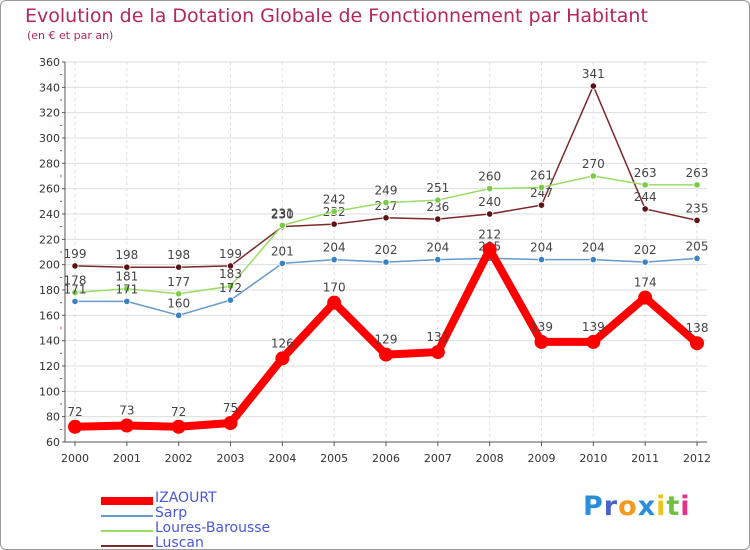  I want to click on x-tick-label: 2011, so click(645, 458).